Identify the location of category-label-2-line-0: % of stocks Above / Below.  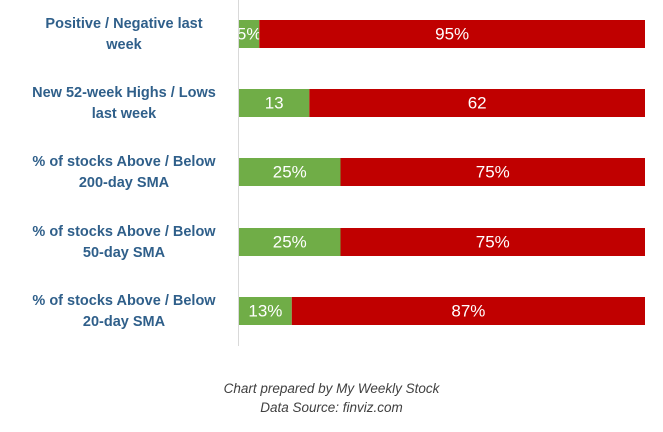
(124, 162).